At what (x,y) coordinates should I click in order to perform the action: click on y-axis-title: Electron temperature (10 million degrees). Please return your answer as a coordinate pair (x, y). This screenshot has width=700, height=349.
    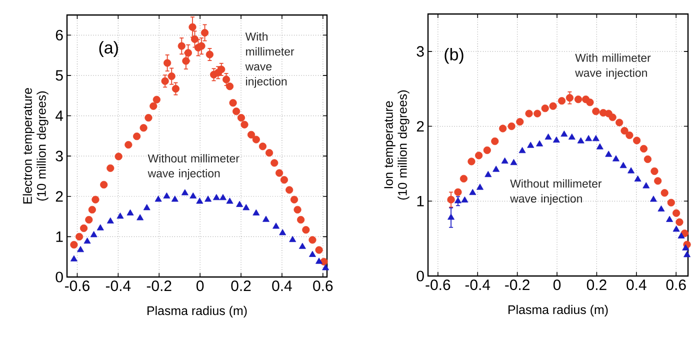
    Looking at the image, I should click on (35, 146).